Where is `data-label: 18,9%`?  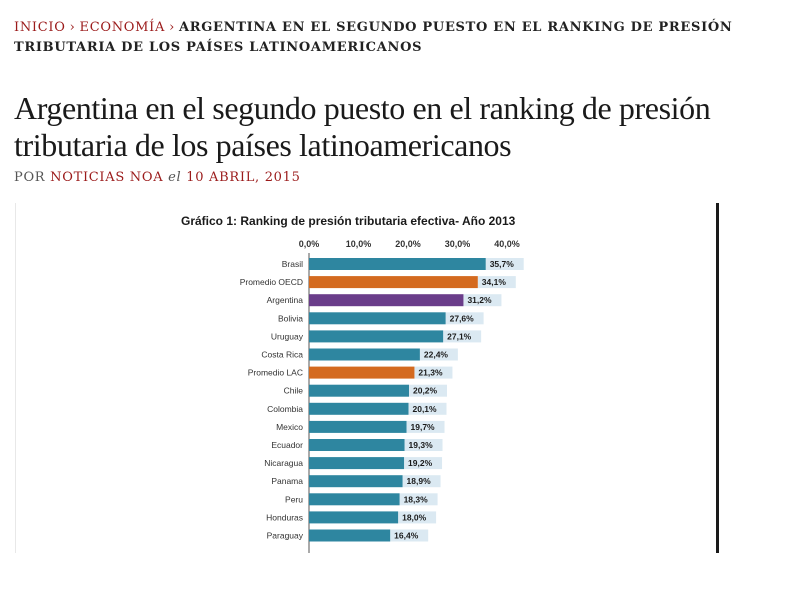 data-label: 18,9% is located at coordinates (419, 481).